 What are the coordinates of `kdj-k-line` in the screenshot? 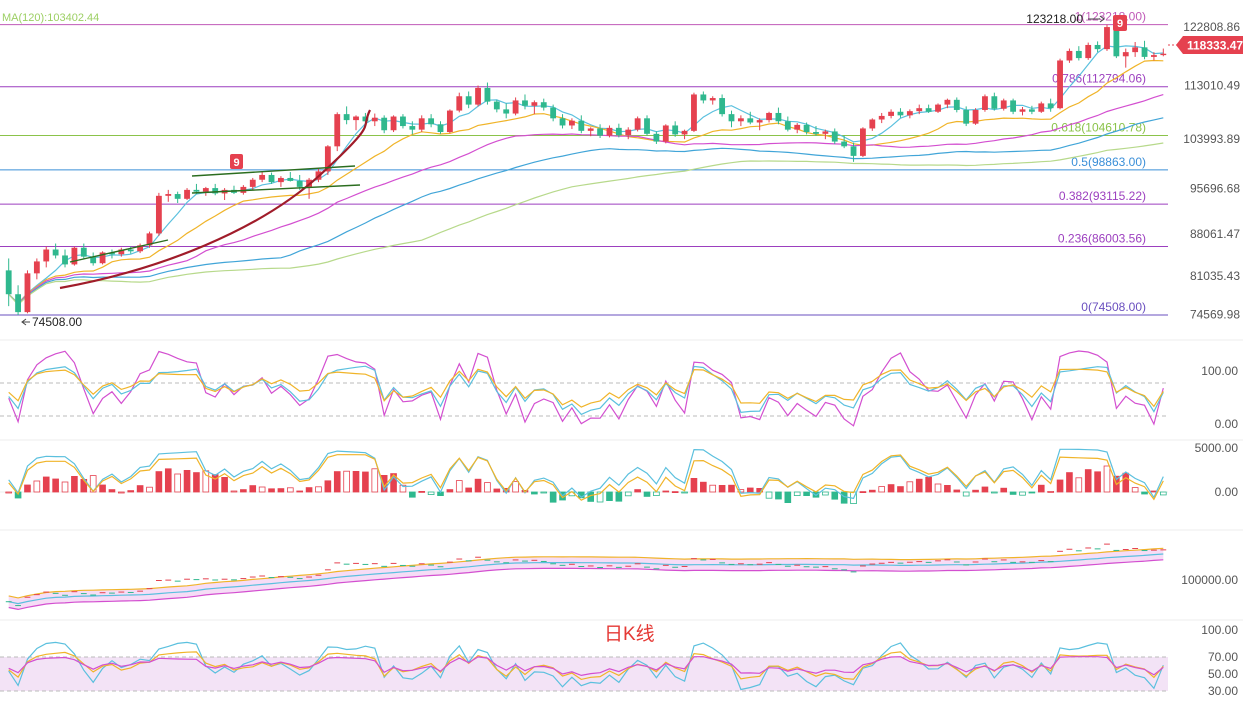 It's located at (586, 390).